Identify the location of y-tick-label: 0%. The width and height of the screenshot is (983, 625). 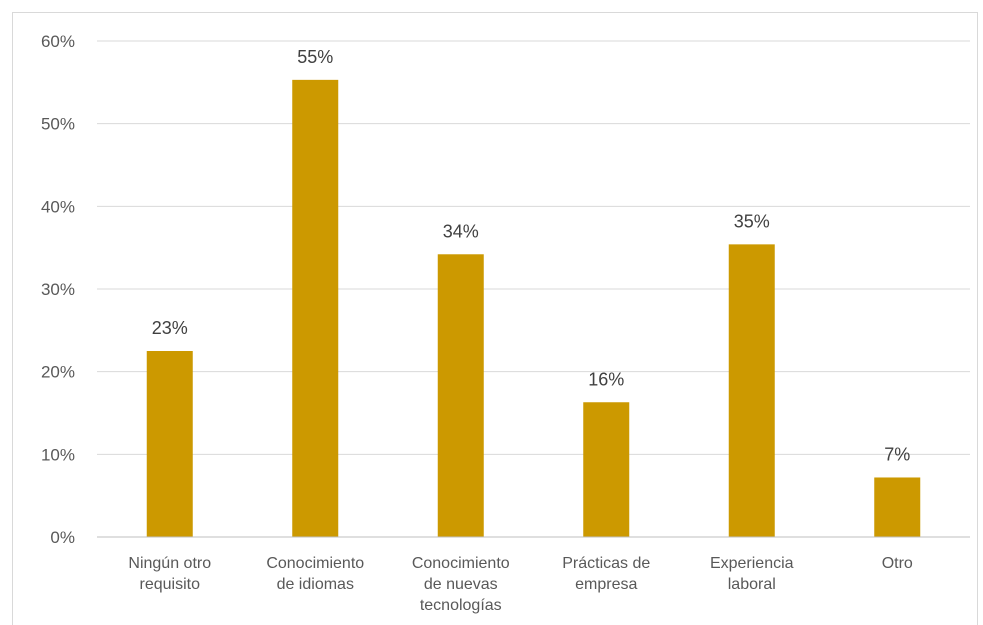
(62, 537).